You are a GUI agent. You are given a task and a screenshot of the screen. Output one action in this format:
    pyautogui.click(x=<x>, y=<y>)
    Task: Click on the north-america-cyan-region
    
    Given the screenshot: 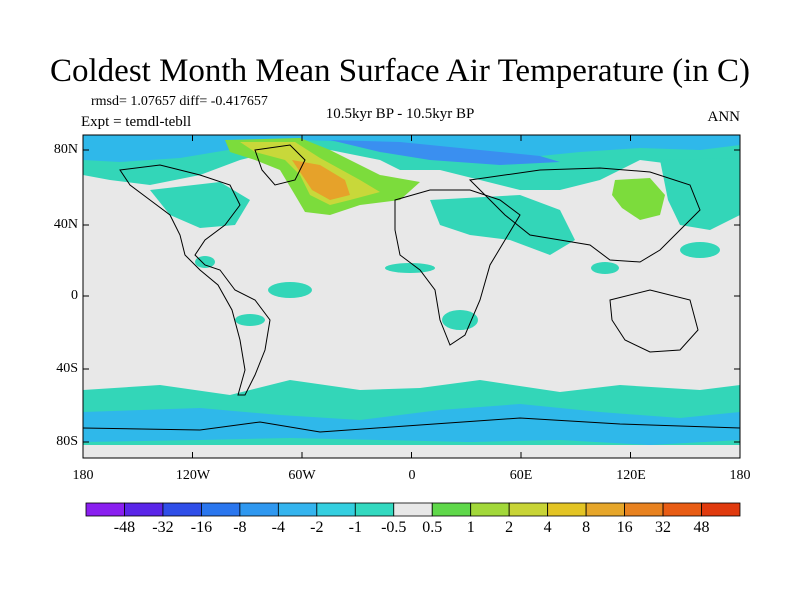 What is the action you would take?
    pyautogui.click(x=200, y=205)
    